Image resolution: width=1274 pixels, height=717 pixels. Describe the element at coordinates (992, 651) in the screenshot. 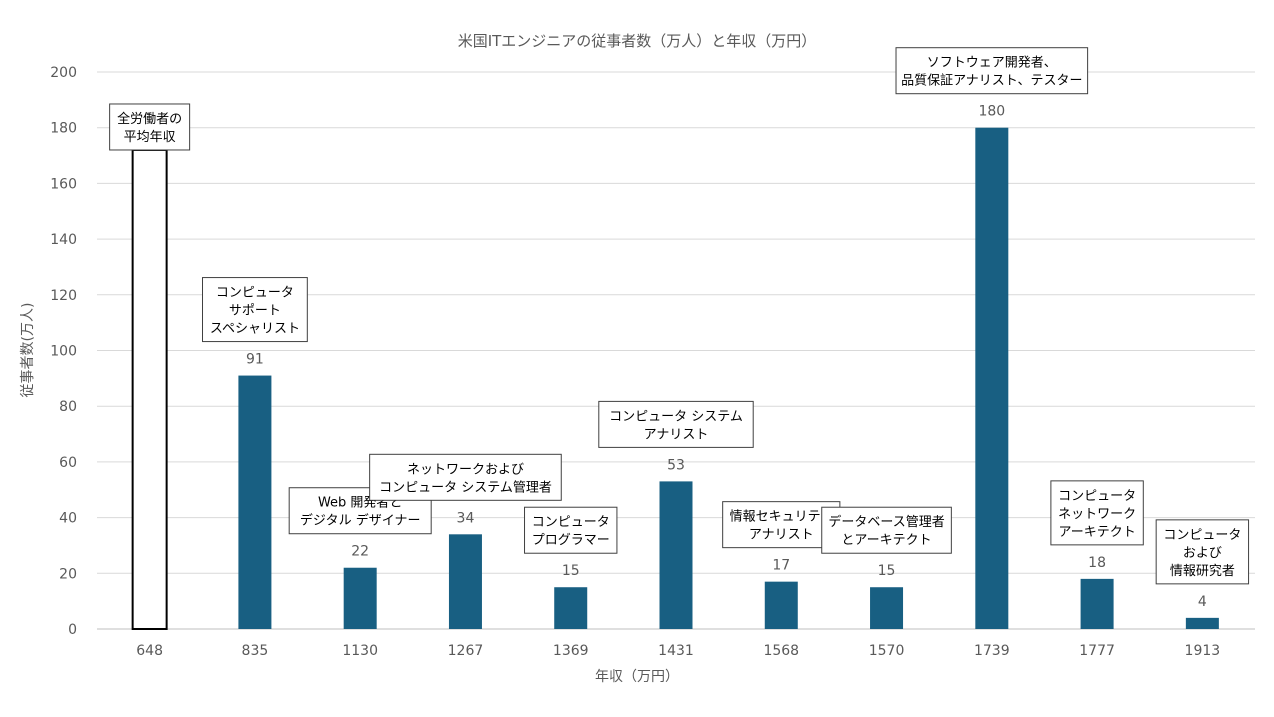

I see `x-tick-label: 1739` at that location.